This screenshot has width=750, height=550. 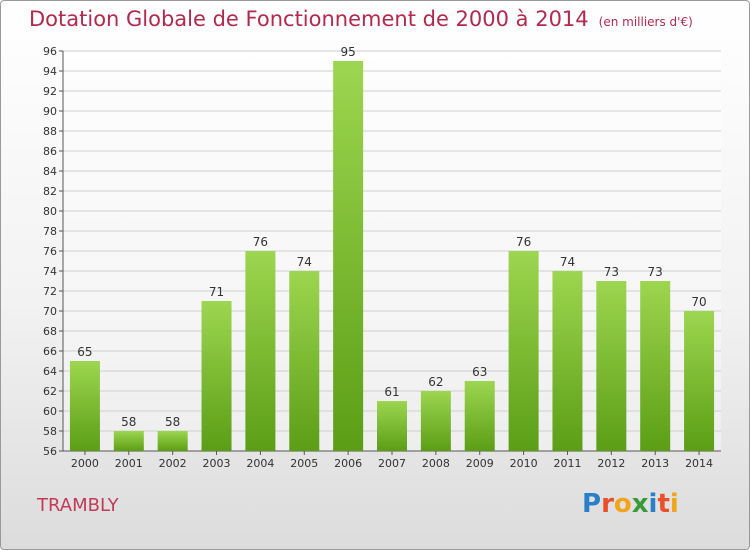 I want to click on y-tick-label: 66, so click(x=50, y=351).